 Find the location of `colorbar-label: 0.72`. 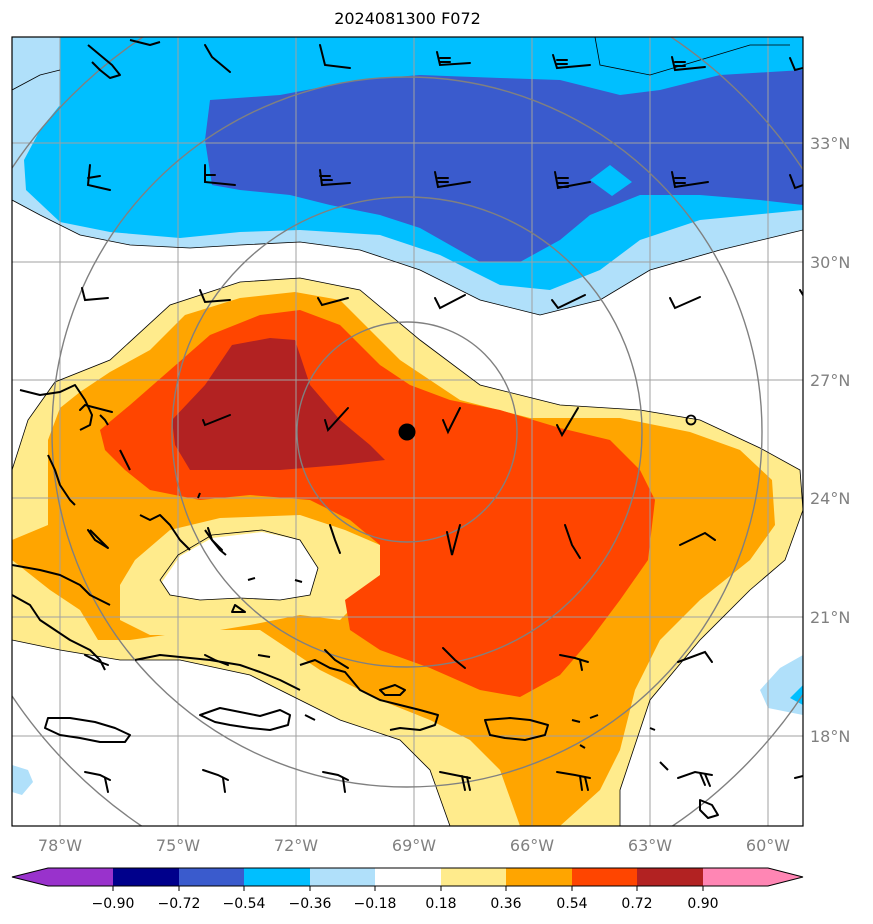

colorbar-label: 0.72 is located at coordinates (636, 904).